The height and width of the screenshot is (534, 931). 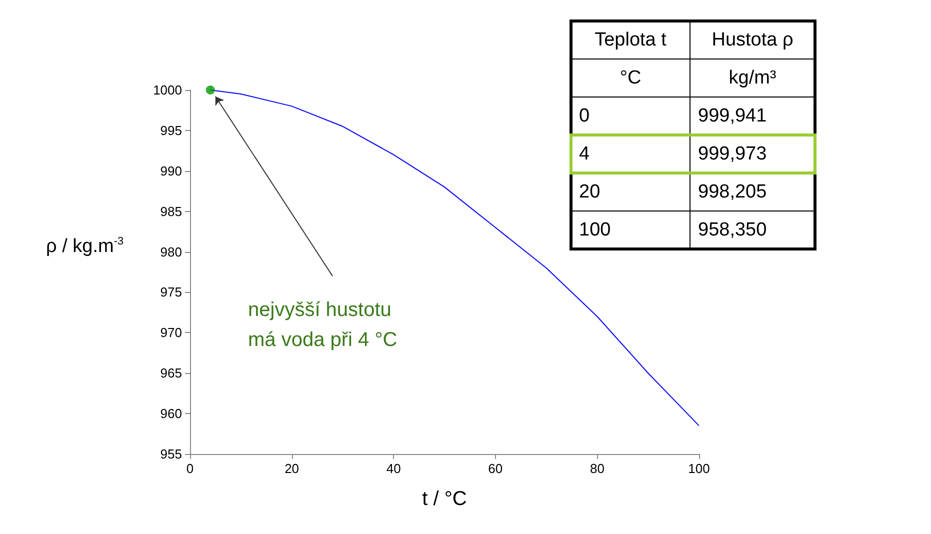 What do you see at coordinates (631, 78) in the screenshot?
I see `text: °C` at bounding box center [631, 78].